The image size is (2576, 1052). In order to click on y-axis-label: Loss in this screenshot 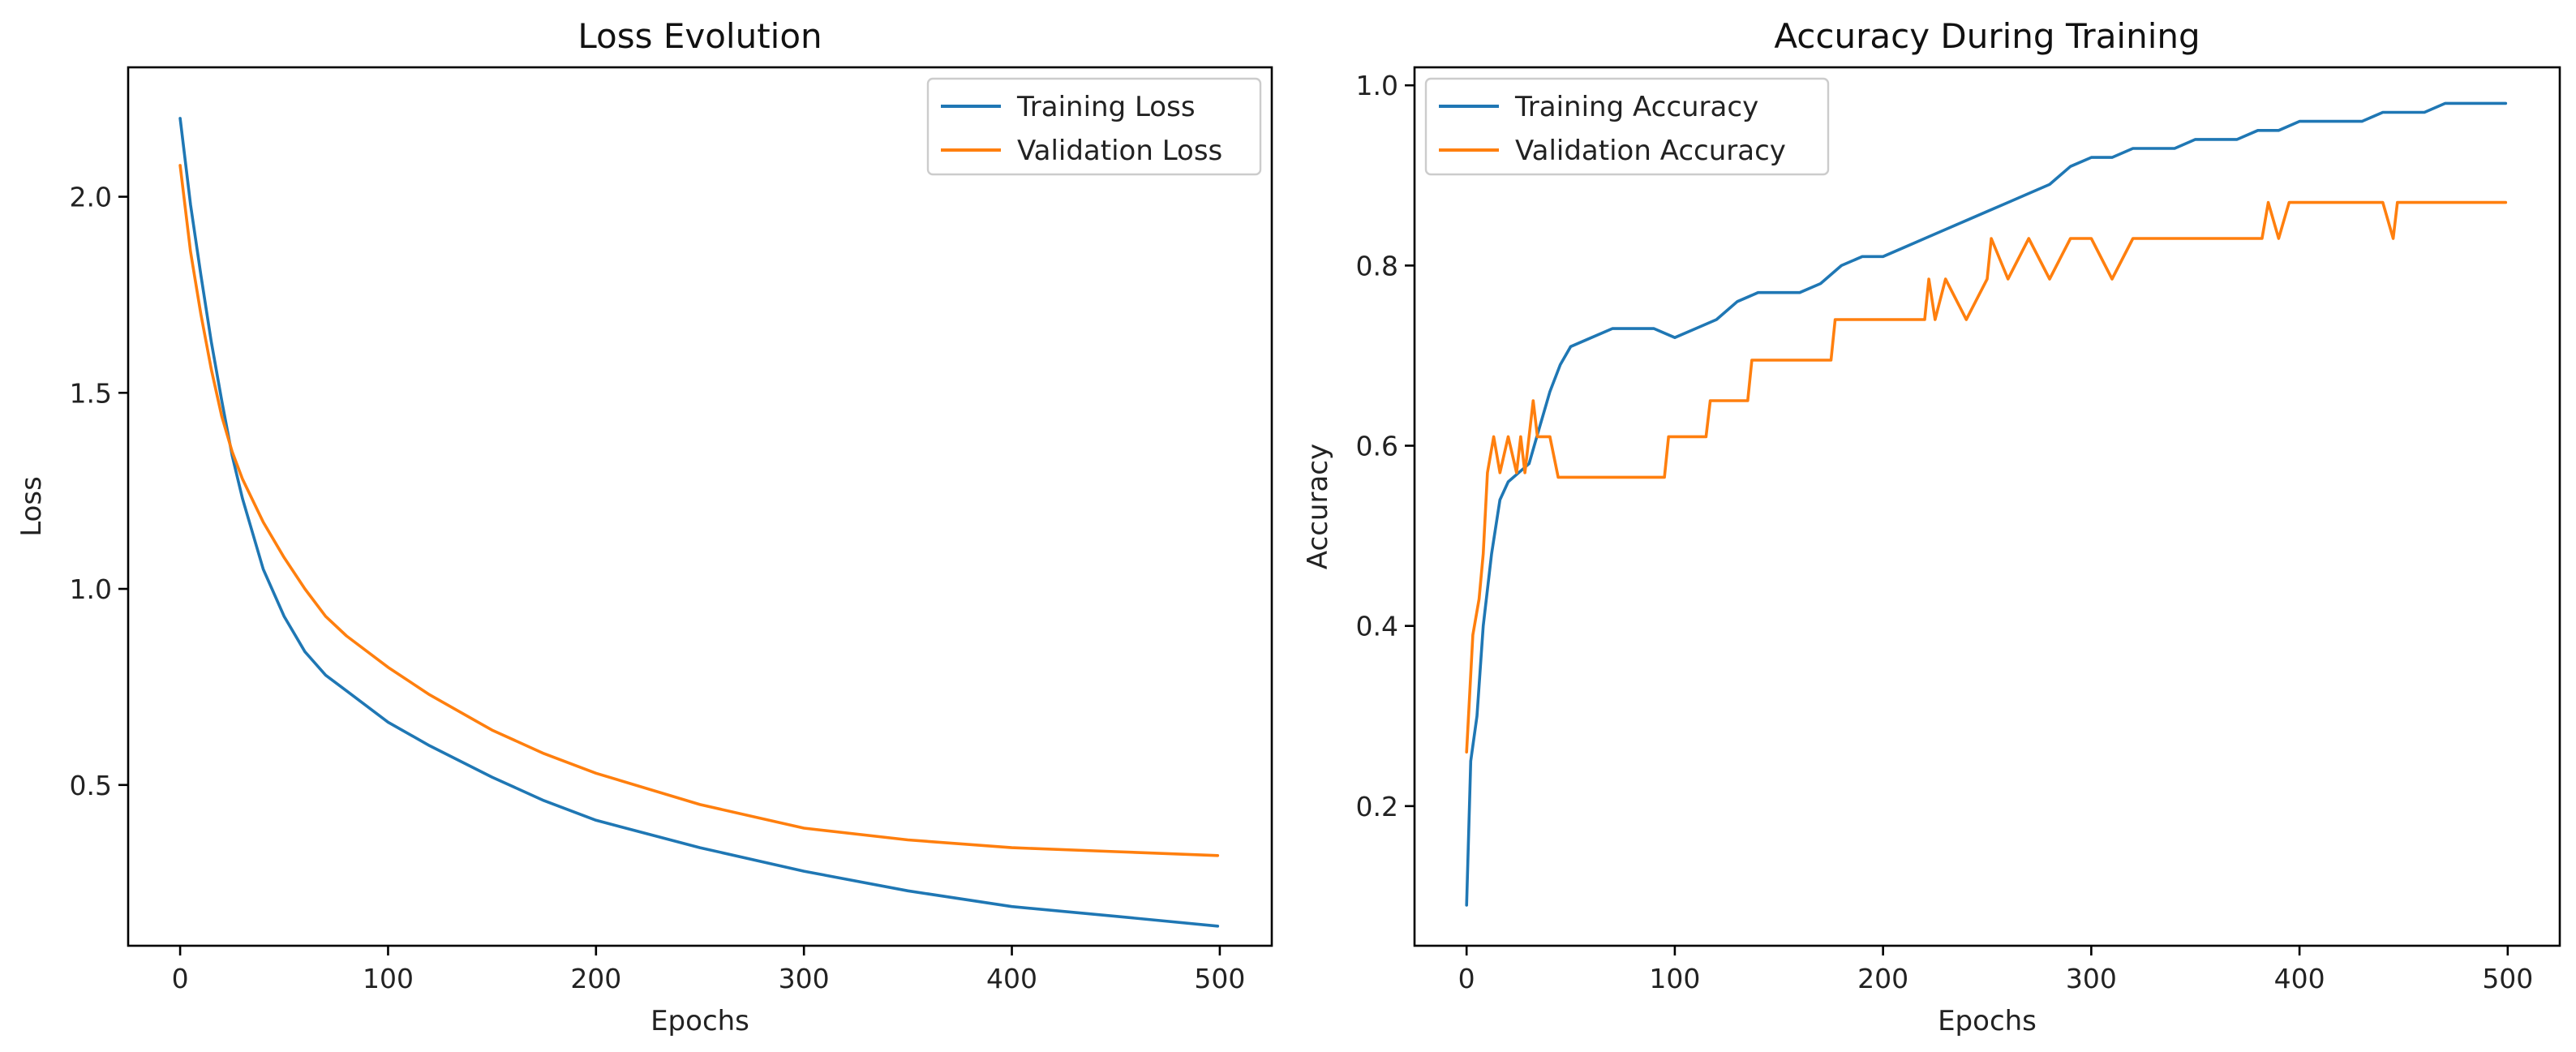, I will do `click(31, 507)`.